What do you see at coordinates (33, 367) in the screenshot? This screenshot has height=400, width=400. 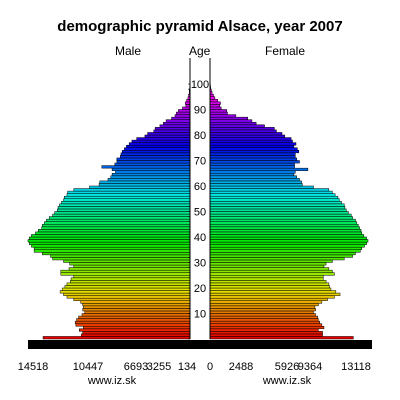 I see `male-axis-tick-1: 14518` at bounding box center [33, 367].